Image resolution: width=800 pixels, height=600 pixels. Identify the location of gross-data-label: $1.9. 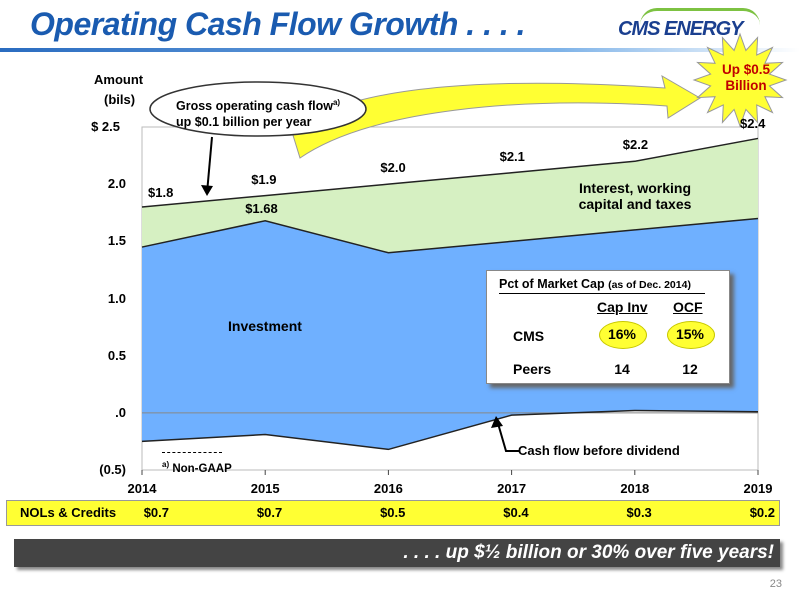
(264, 179).